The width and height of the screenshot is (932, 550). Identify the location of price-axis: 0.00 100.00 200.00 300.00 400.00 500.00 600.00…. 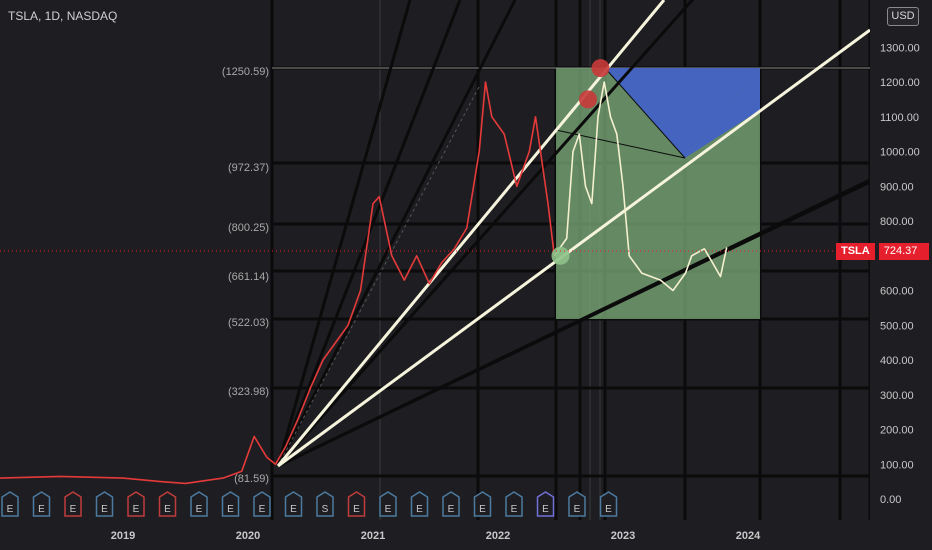
(901, 260).